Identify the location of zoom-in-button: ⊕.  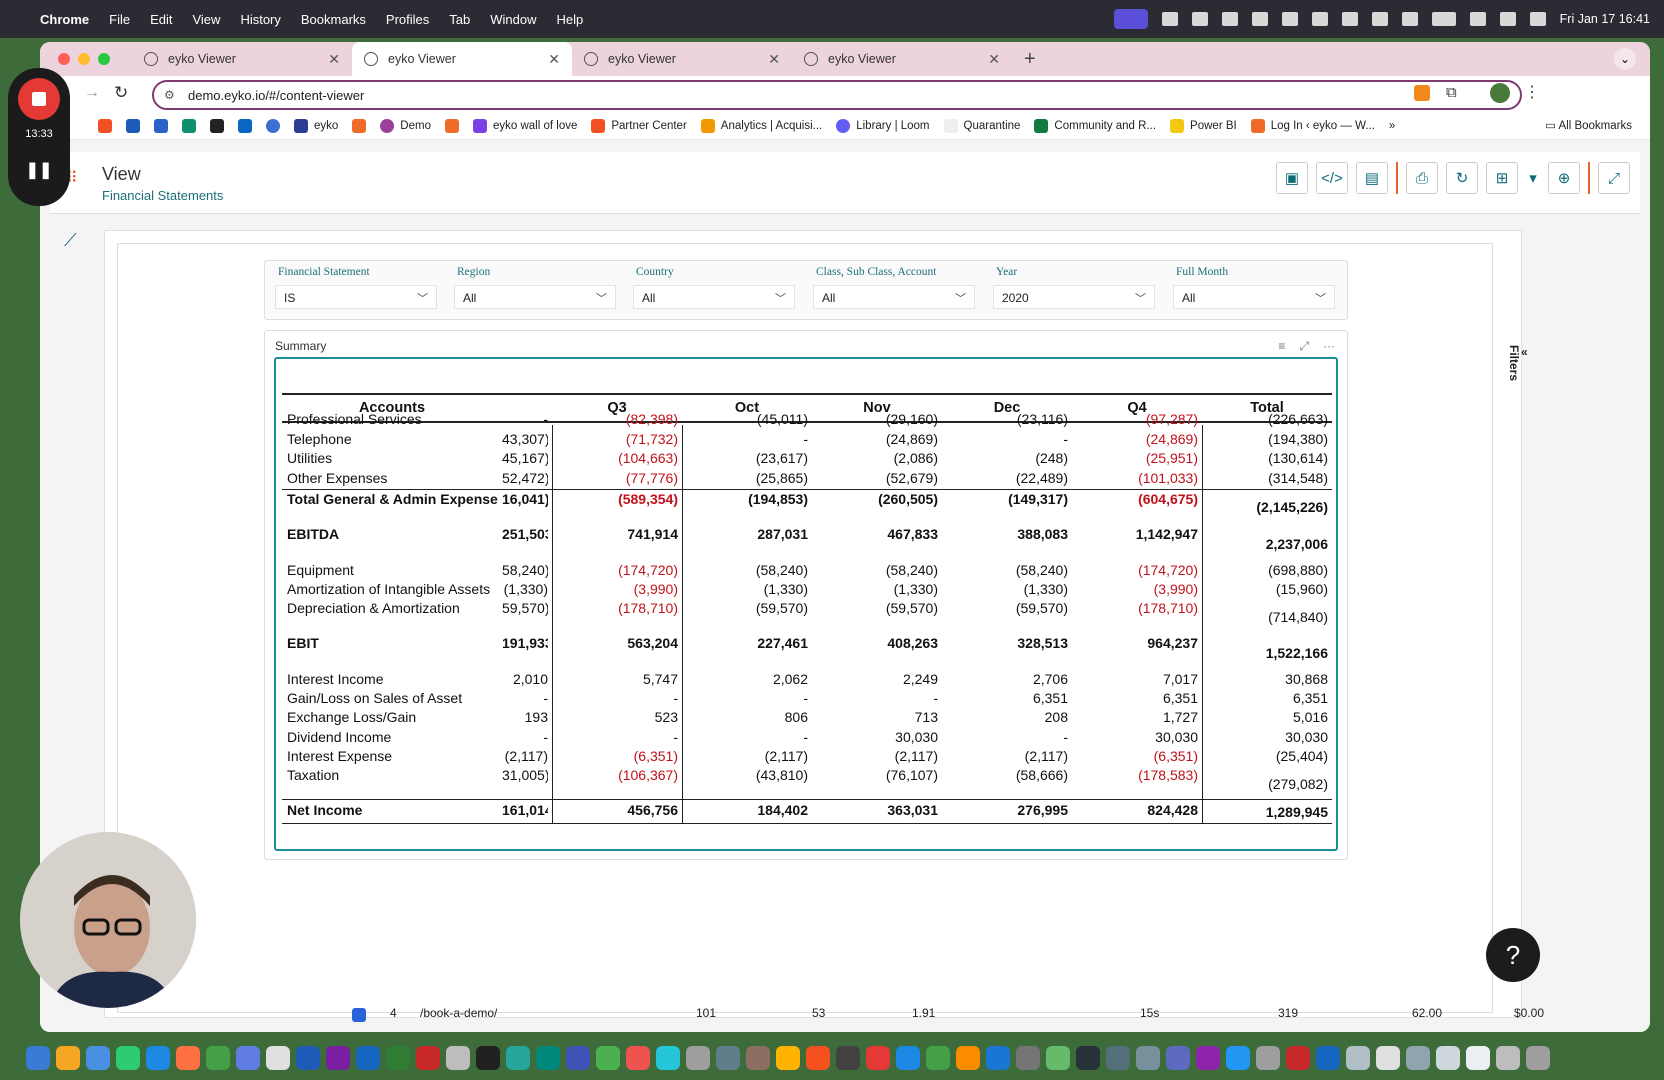
(1564, 178).